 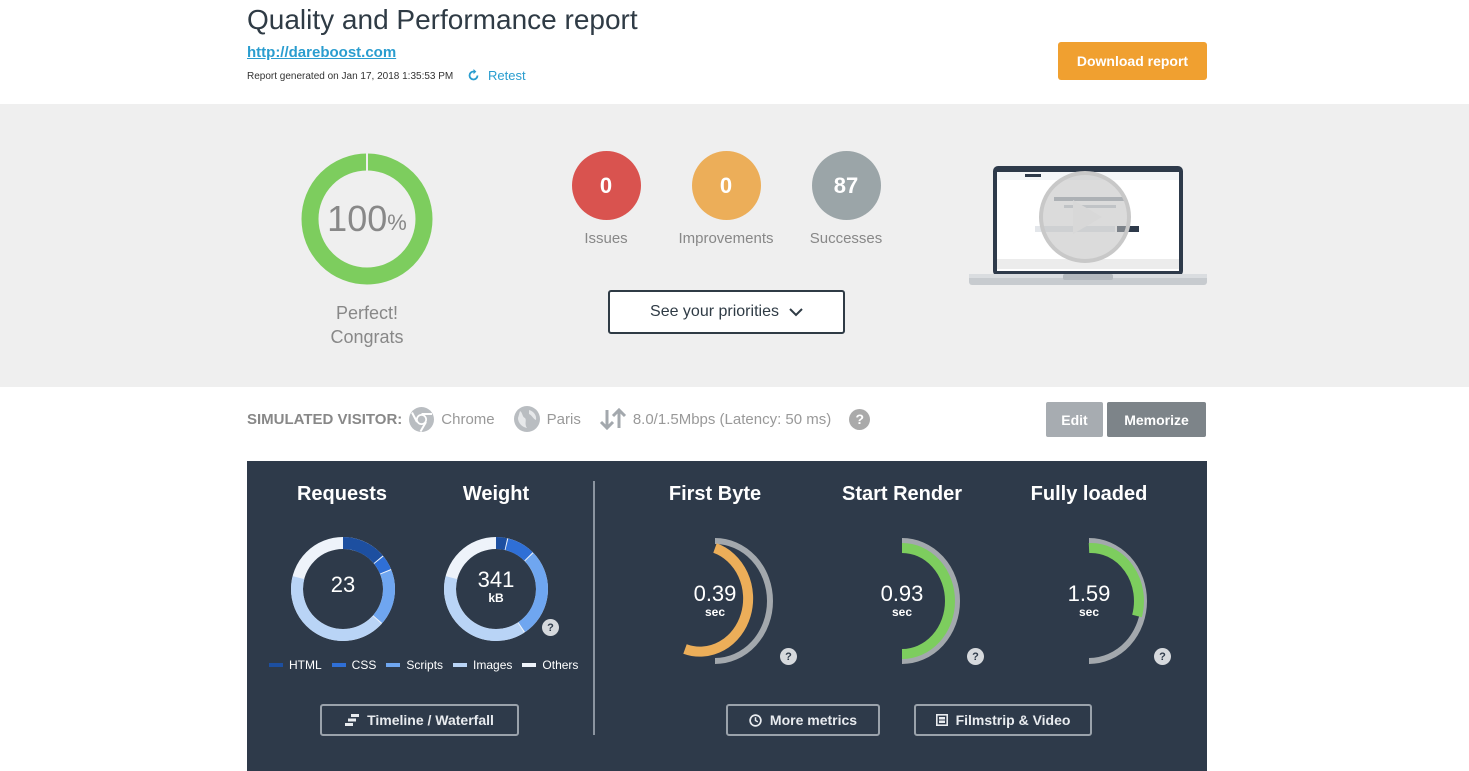 I want to click on score-unit: %, so click(x=397, y=222).